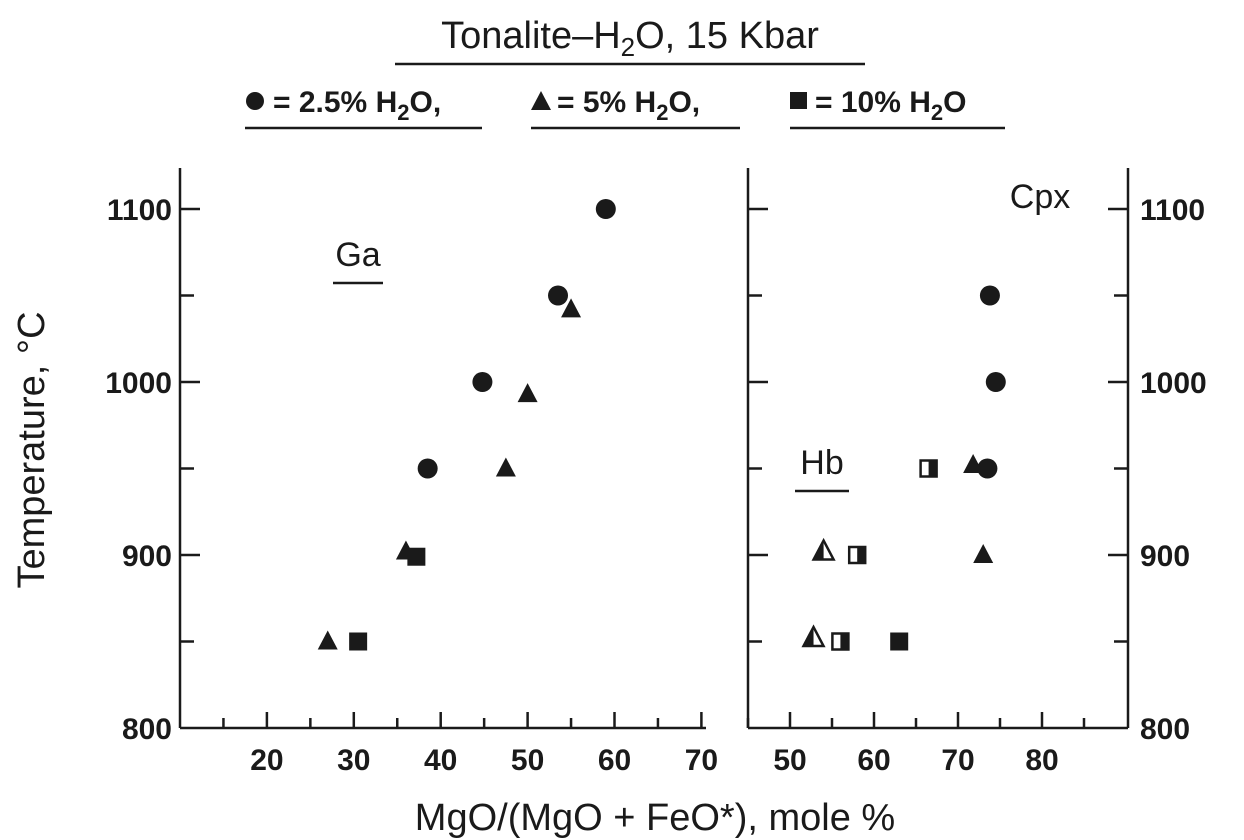  What do you see at coordinates (821, 463) in the screenshot?
I see `mineral-label-hb: Hb` at bounding box center [821, 463].